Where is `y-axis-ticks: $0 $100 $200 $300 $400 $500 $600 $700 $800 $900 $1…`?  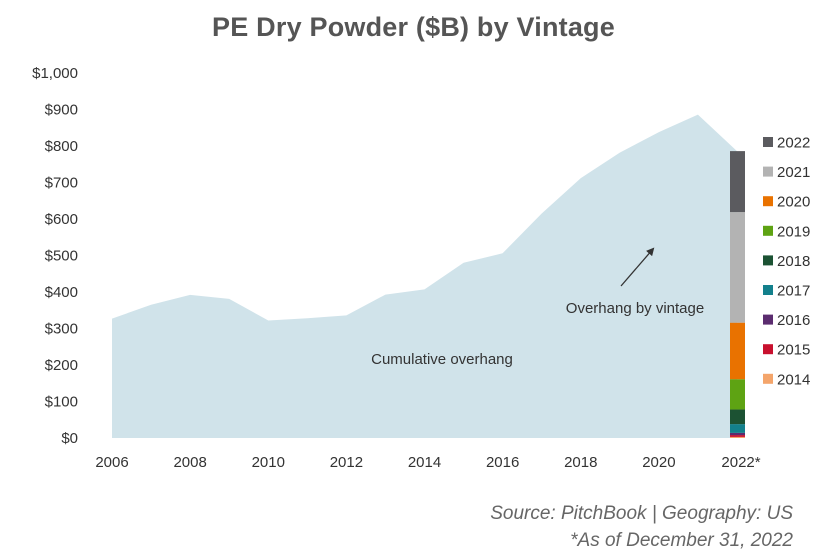
y-axis-ticks: $0 $100 $200 $300 $400 $500 $600 $700 $800 $900 $1… is located at coordinates (55, 256).